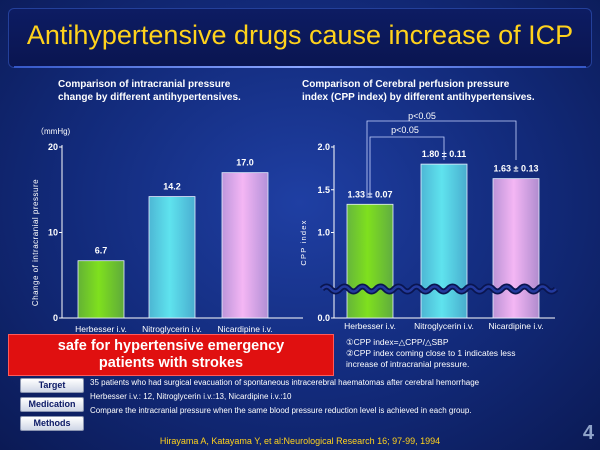 The width and height of the screenshot is (600, 450). What do you see at coordinates (405, 130) in the screenshot?
I see `sig-label-1: p<0.05` at bounding box center [405, 130].